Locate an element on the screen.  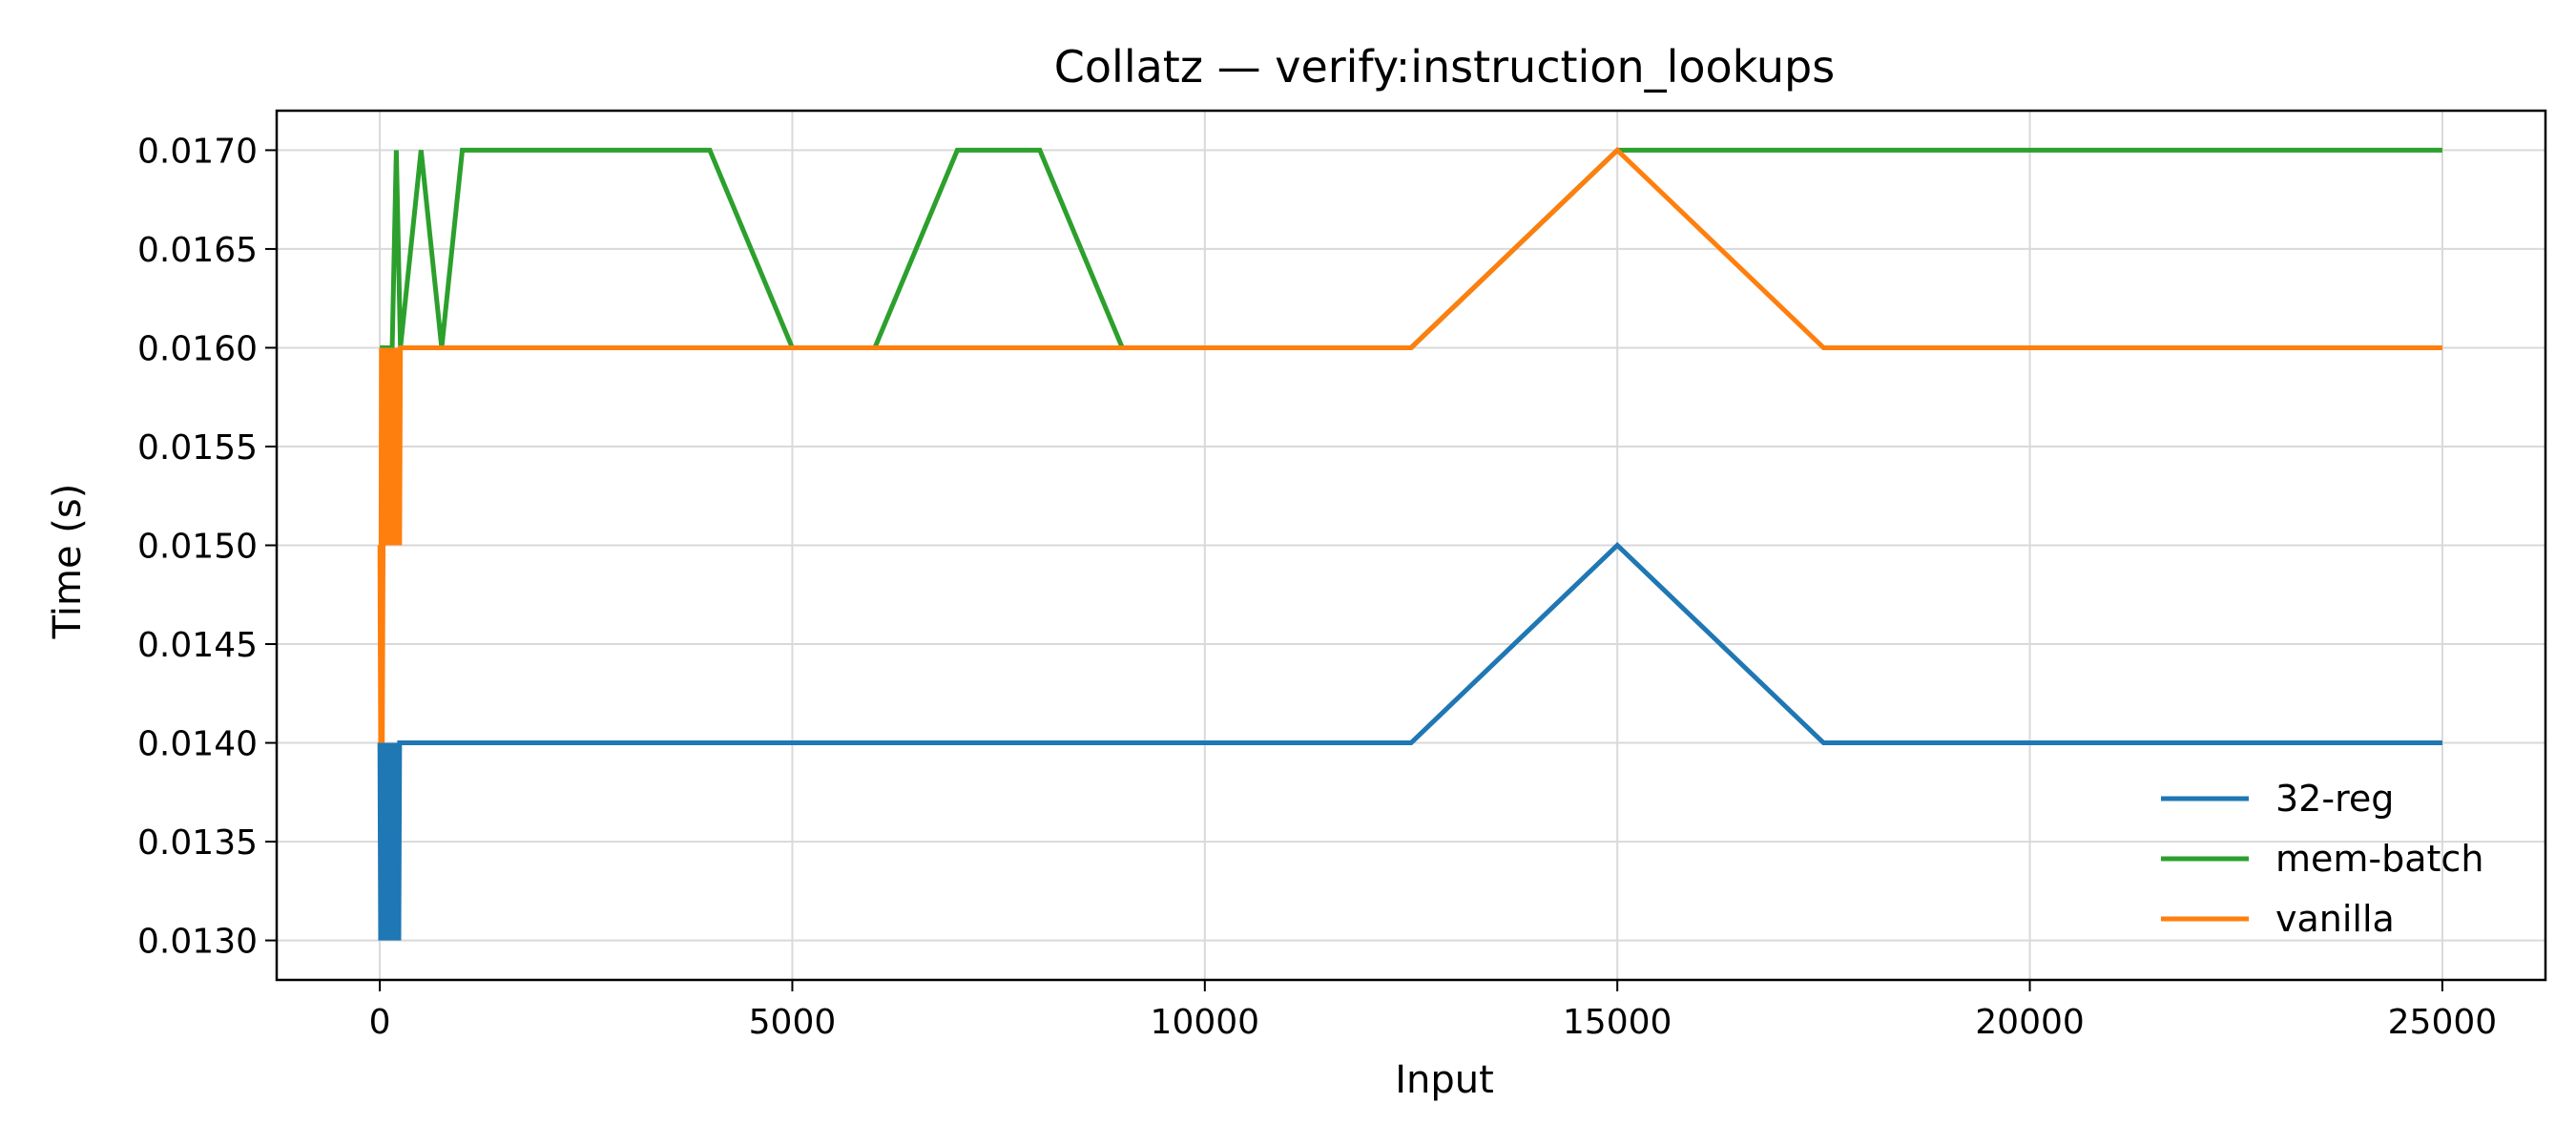
legend-label: 32-reg is located at coordinates (2334, 799).